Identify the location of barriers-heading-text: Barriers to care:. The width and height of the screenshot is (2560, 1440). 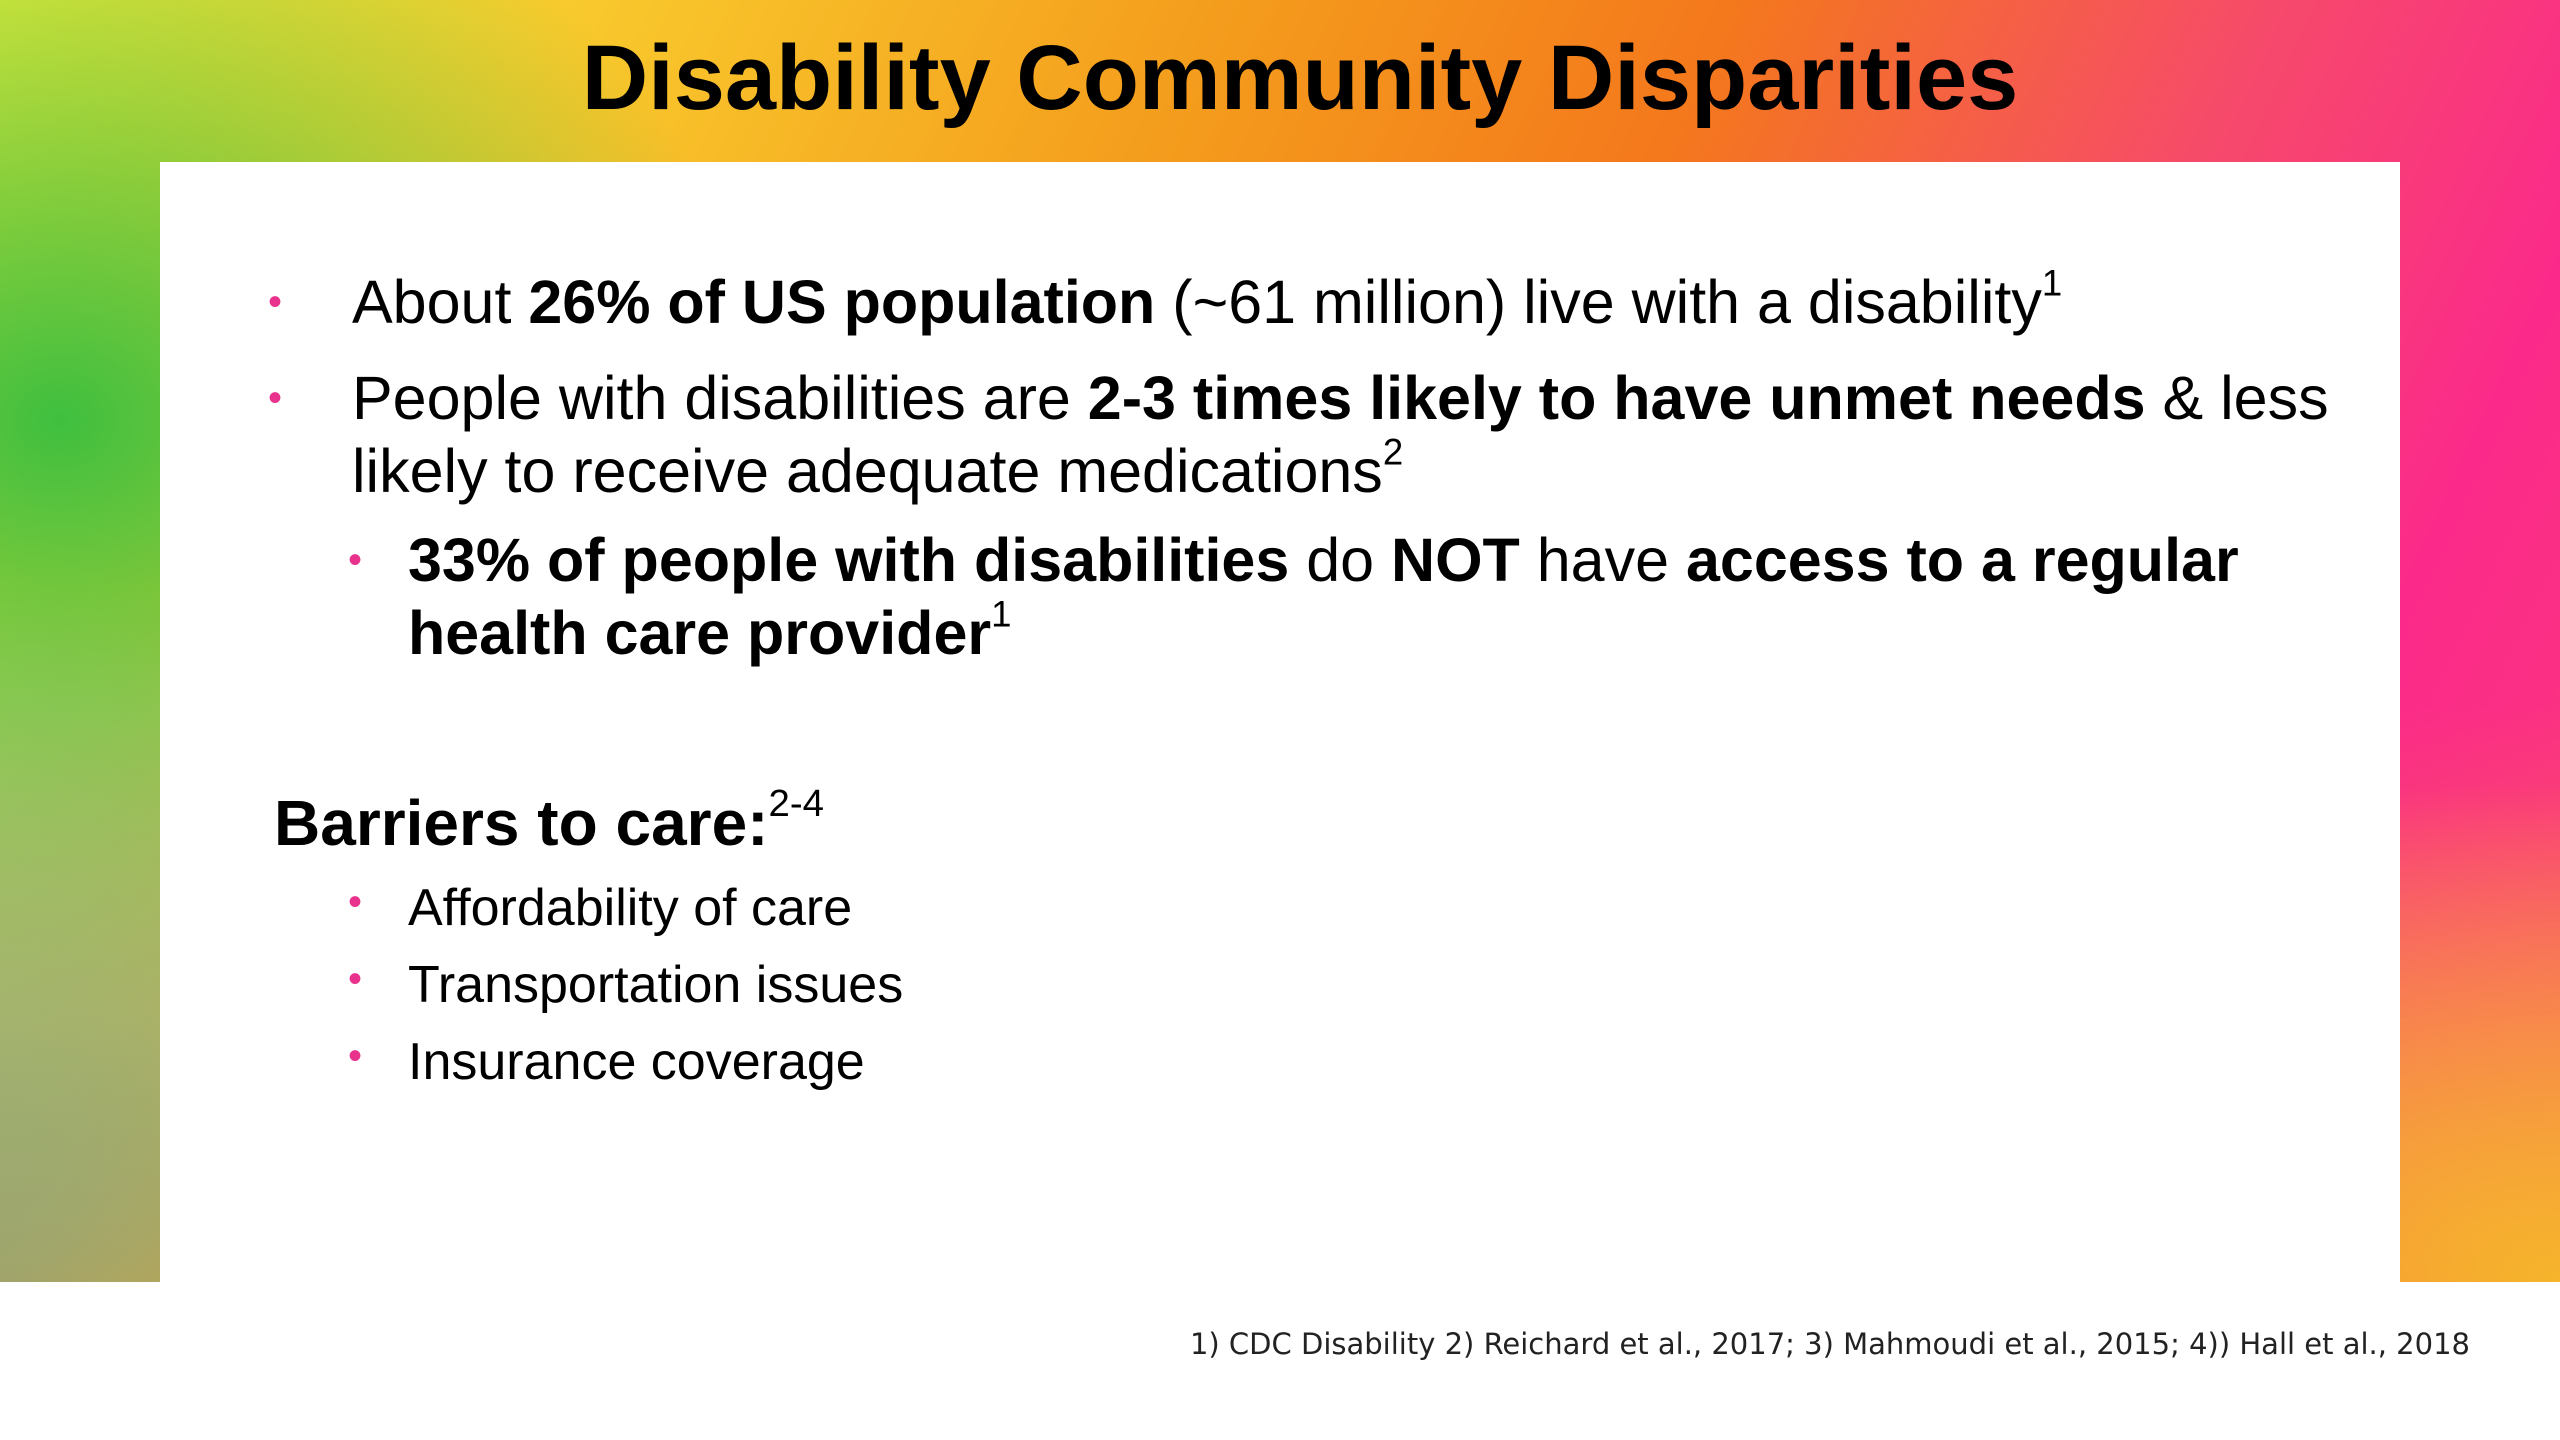
(521, 823).